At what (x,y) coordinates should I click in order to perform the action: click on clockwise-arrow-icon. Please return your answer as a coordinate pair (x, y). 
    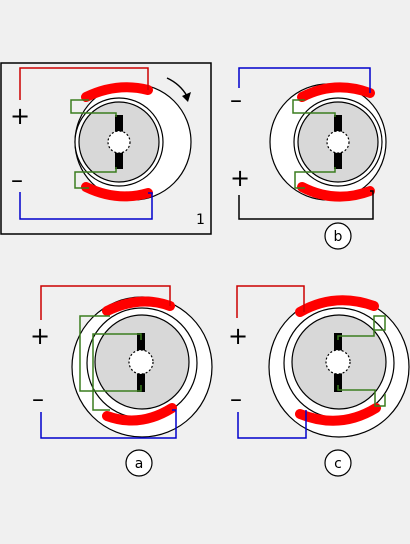
    Looking at the image, I should click on (177, 87).